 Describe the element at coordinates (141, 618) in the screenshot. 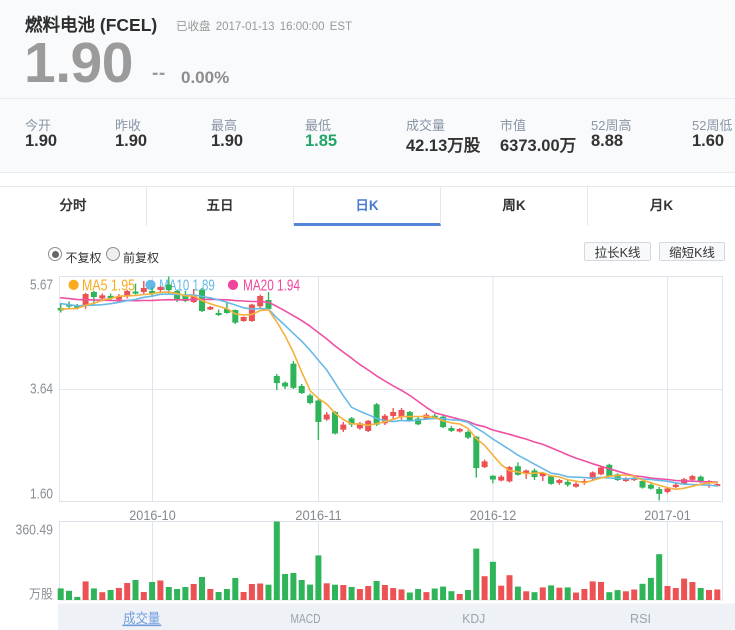

I see `svg-text: 成交量` at that location.